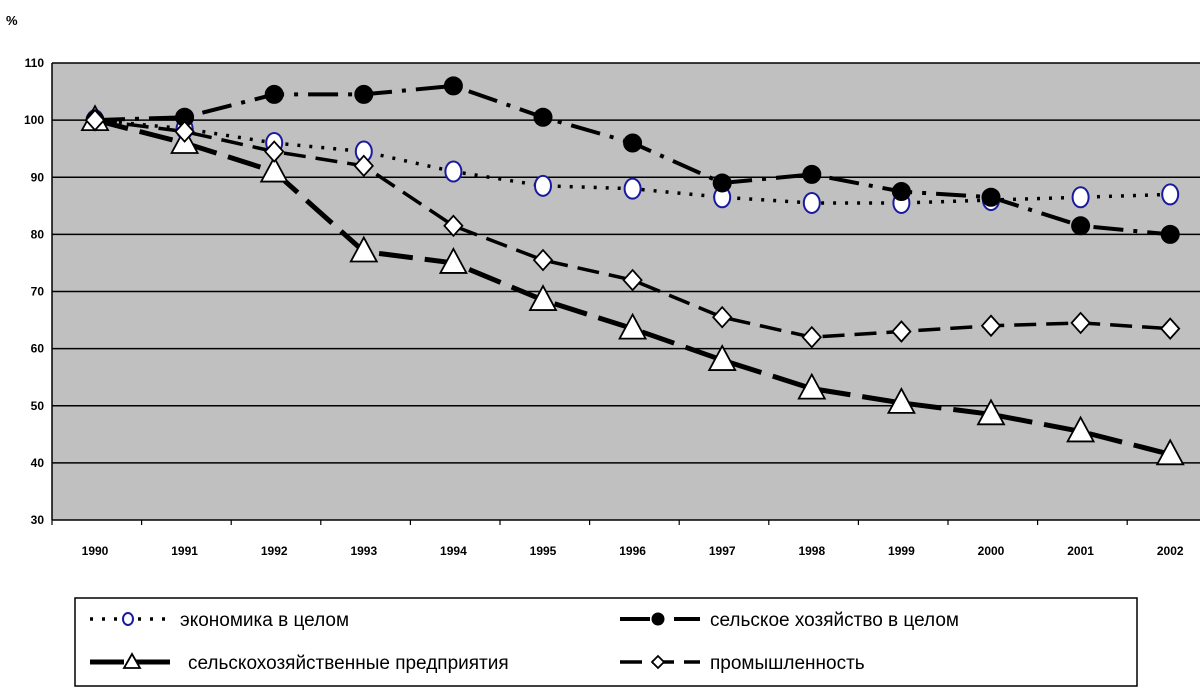  What do you see at coordinates (38, 234) in the screenshot?
I see `y-tick-label: 80` at bounding box center [38, 234].